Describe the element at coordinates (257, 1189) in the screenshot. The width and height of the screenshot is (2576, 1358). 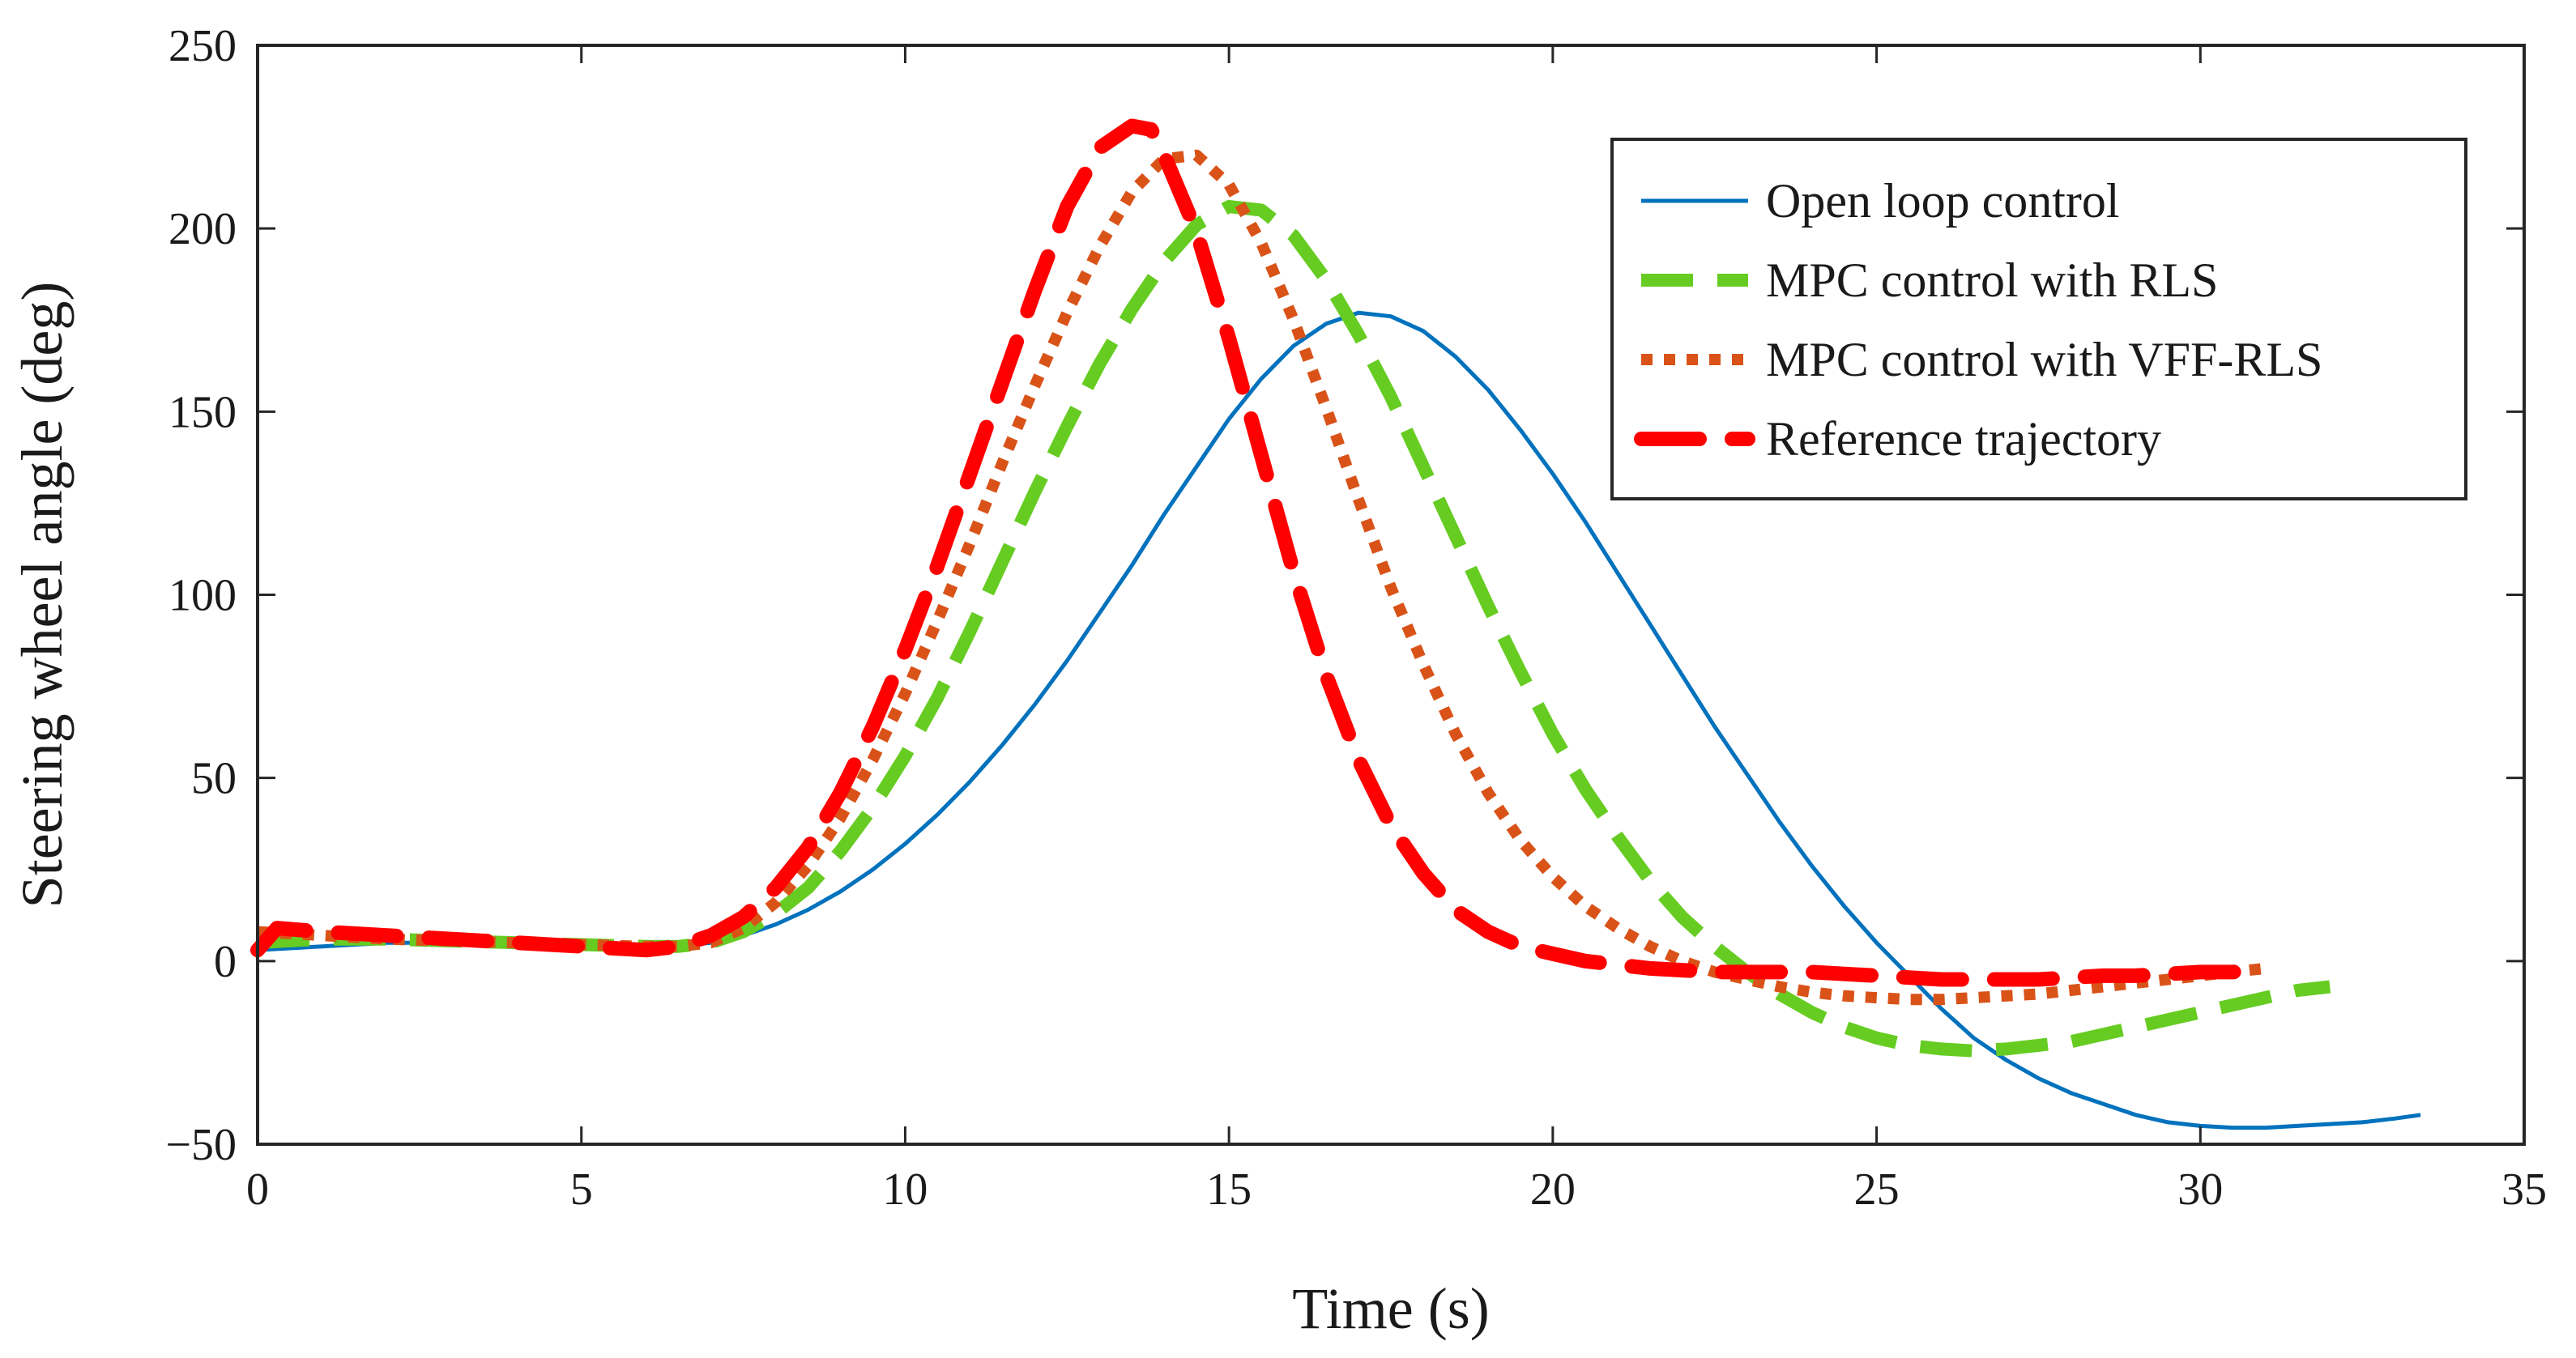
I see `x-tick-label: 0` at that location.